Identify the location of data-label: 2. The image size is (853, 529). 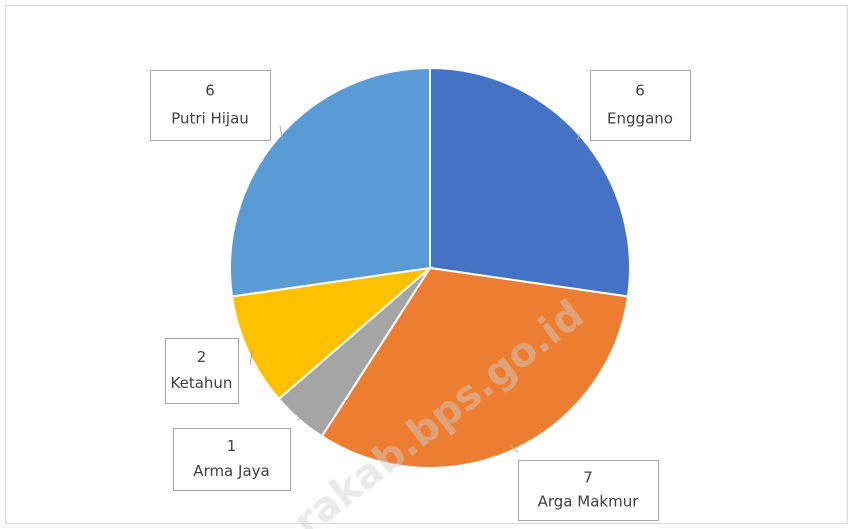
(202, 357).